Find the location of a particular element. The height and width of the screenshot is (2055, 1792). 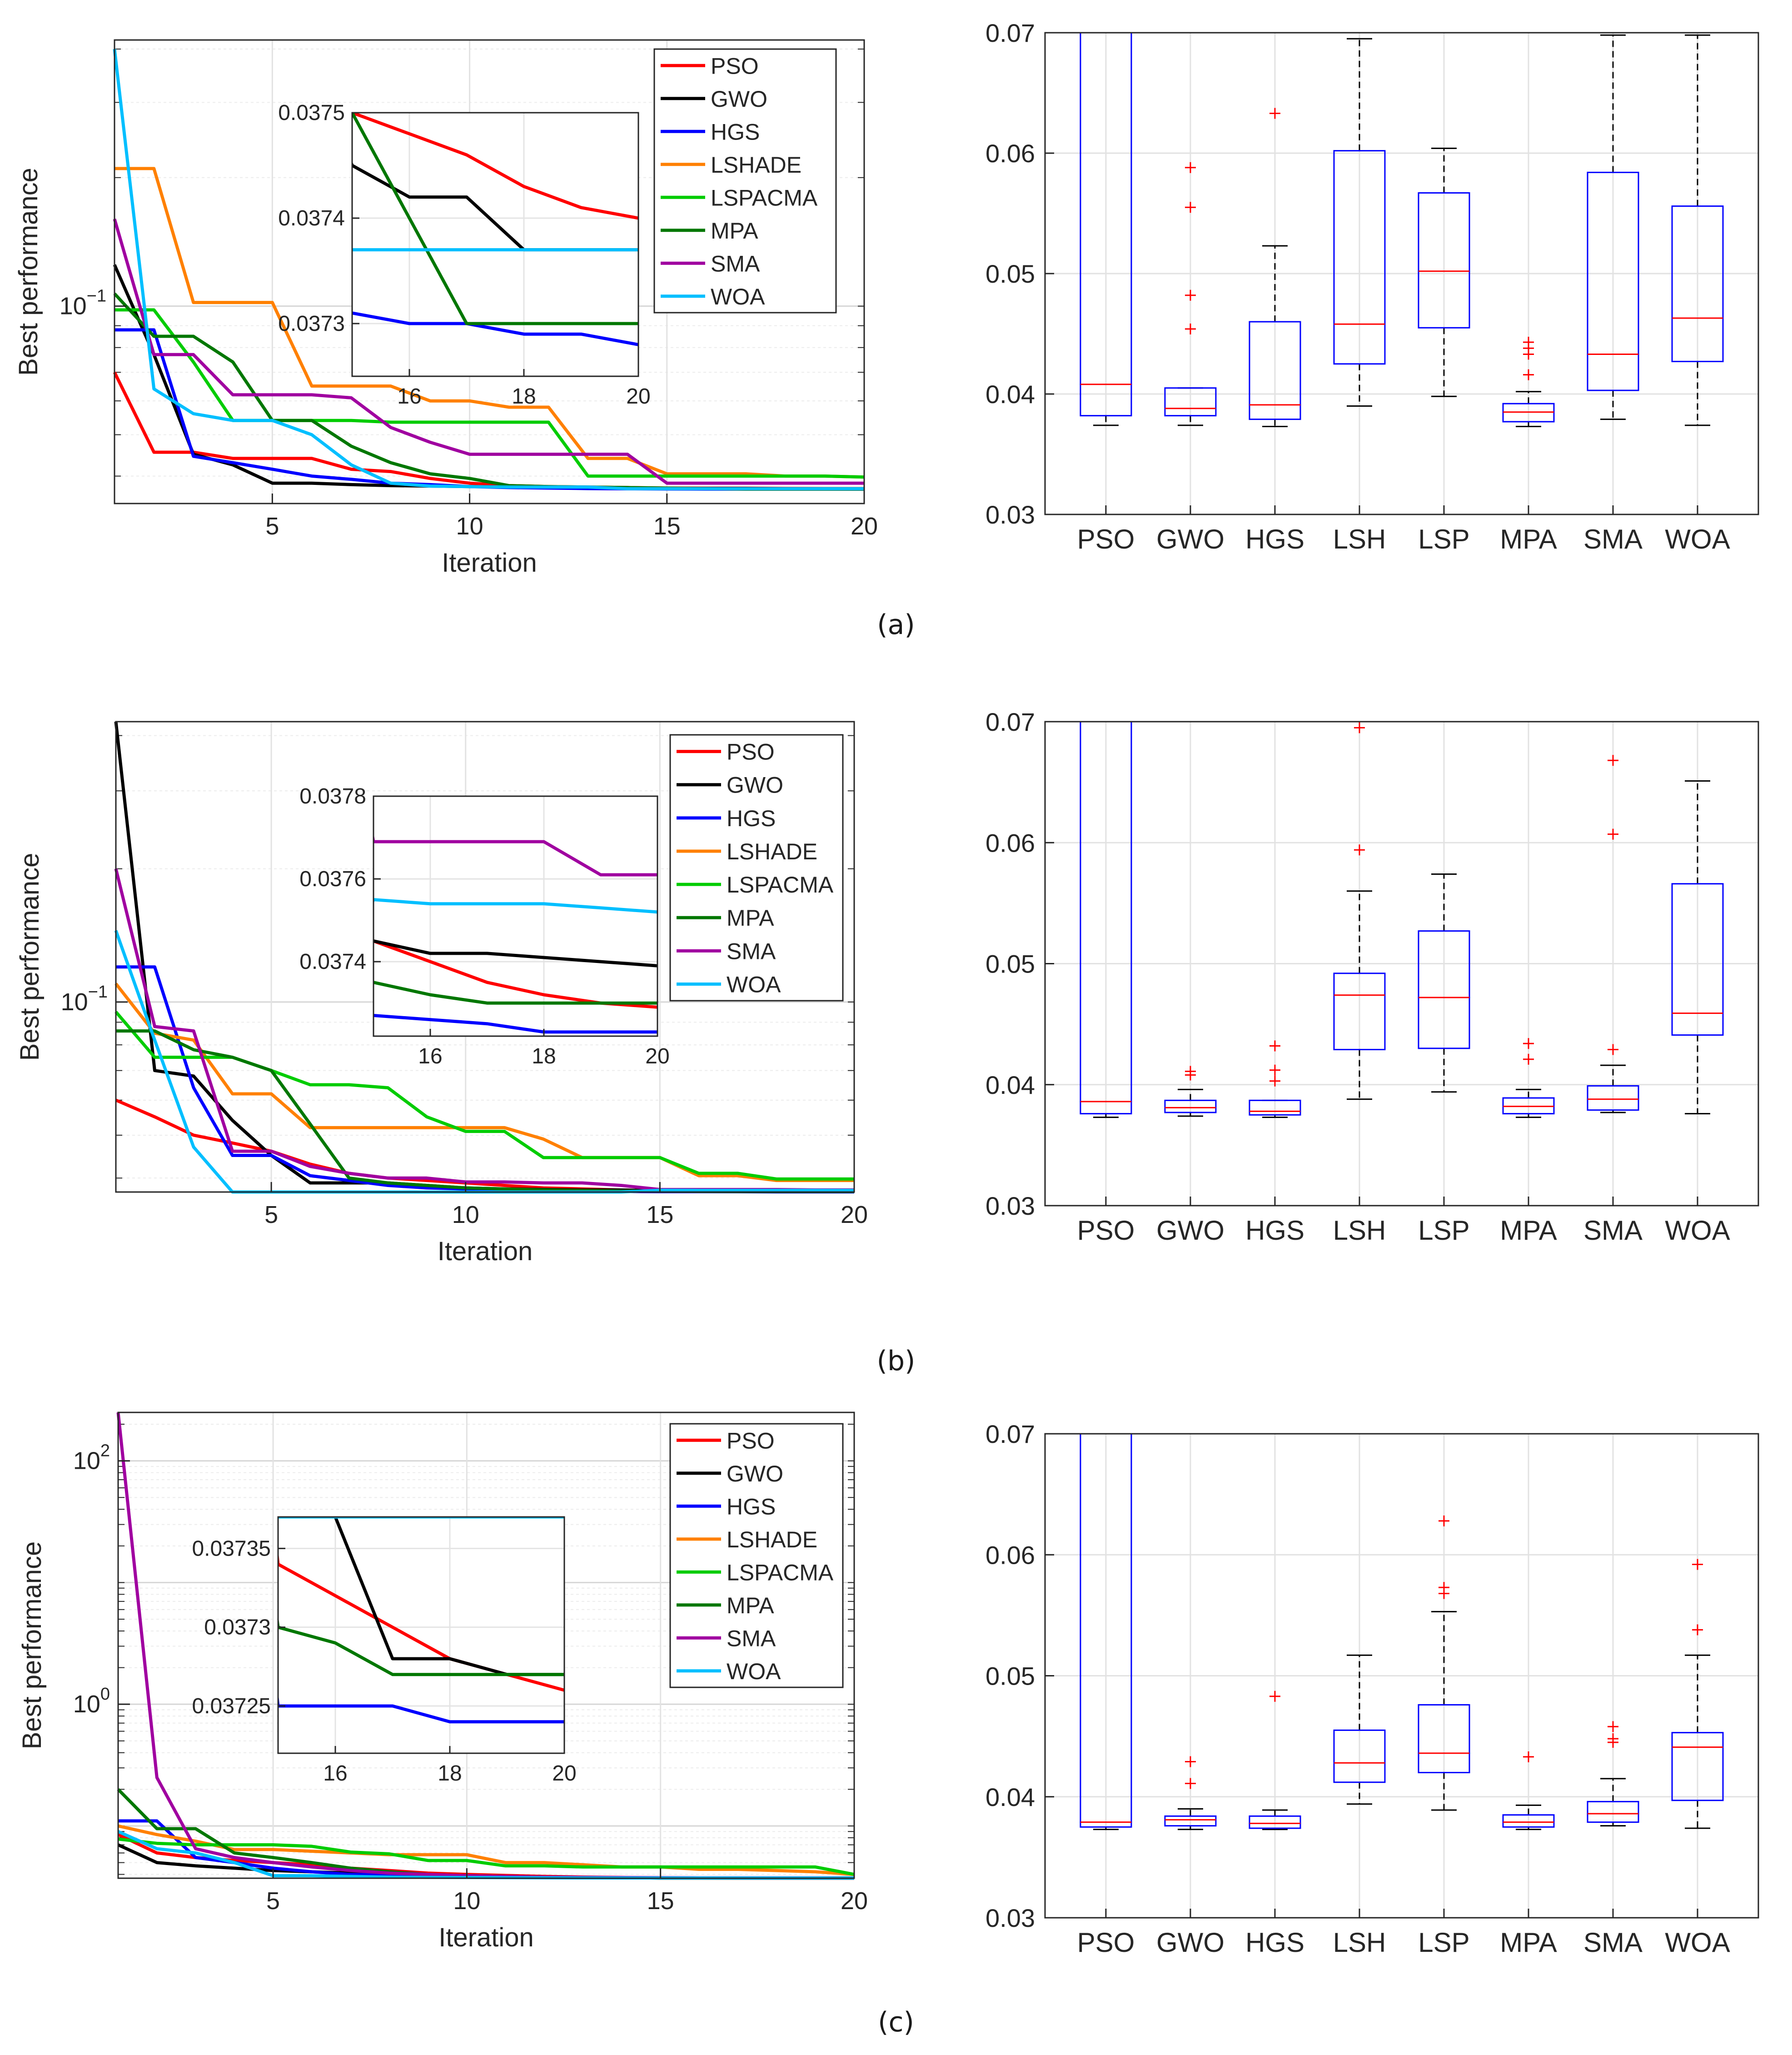

y-tick-label: 102 is located at coordinates (91, 1458).